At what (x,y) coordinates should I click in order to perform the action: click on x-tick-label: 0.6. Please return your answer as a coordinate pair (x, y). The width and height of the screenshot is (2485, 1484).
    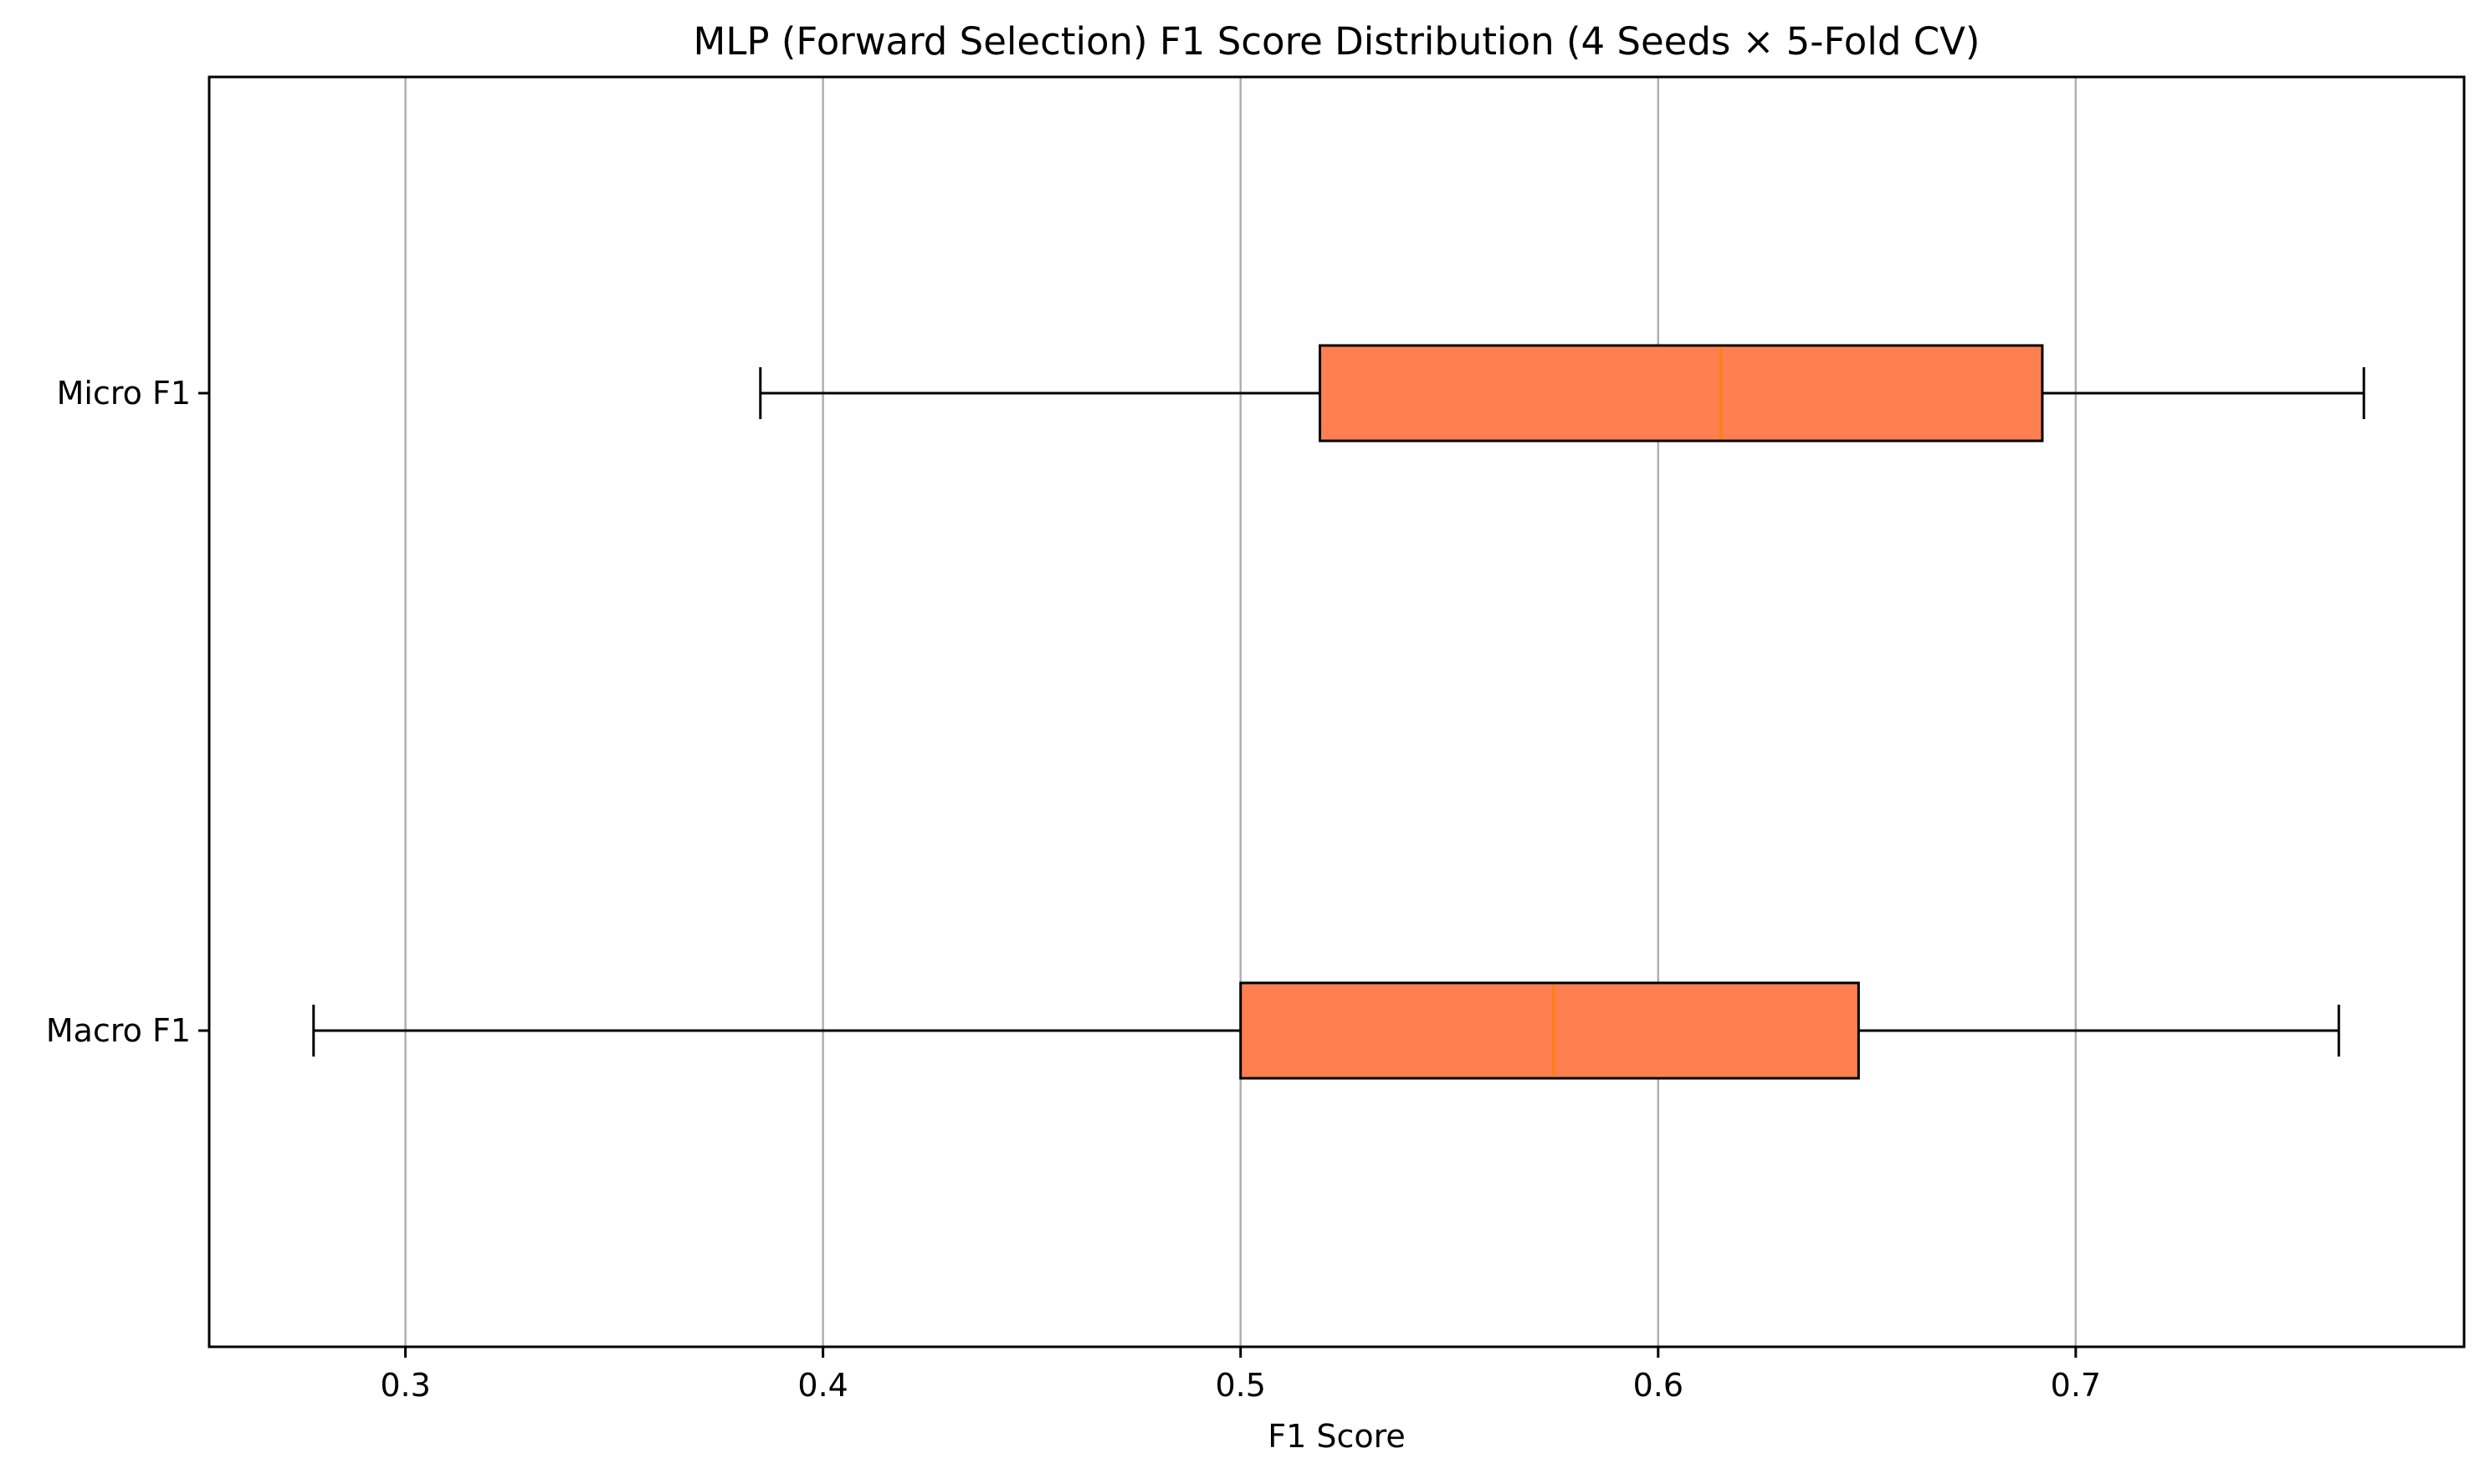
    Looking at the image, I should click on (1658, 1385).